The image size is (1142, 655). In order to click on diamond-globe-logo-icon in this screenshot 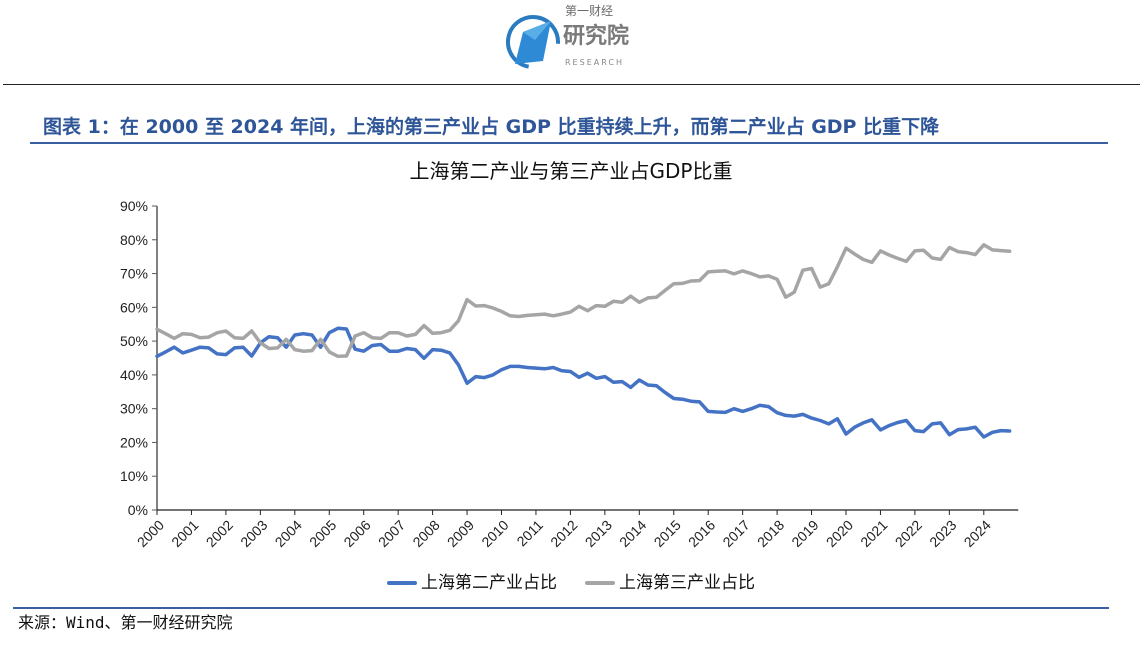, I will do `click(533, 42)`.